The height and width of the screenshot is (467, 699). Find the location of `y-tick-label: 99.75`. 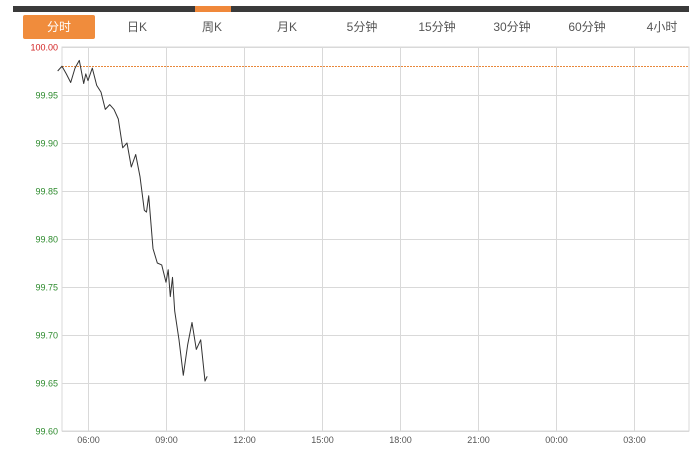

y-tick-label: 99.75 is located at coordinates (46, 288).